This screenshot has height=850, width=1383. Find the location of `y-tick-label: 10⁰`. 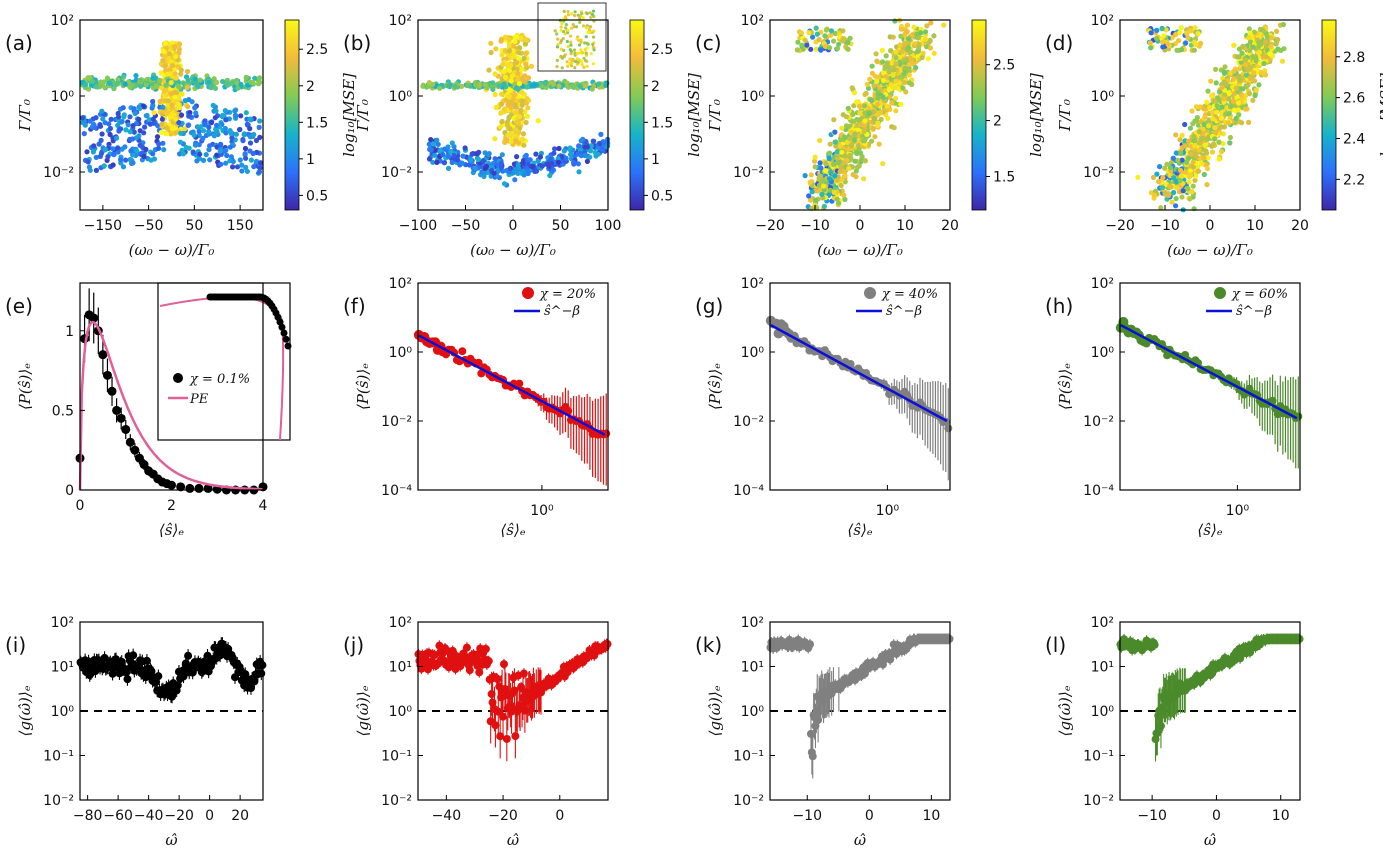

y-tick-label: 10⁰ is located at coordinates (63, 97).